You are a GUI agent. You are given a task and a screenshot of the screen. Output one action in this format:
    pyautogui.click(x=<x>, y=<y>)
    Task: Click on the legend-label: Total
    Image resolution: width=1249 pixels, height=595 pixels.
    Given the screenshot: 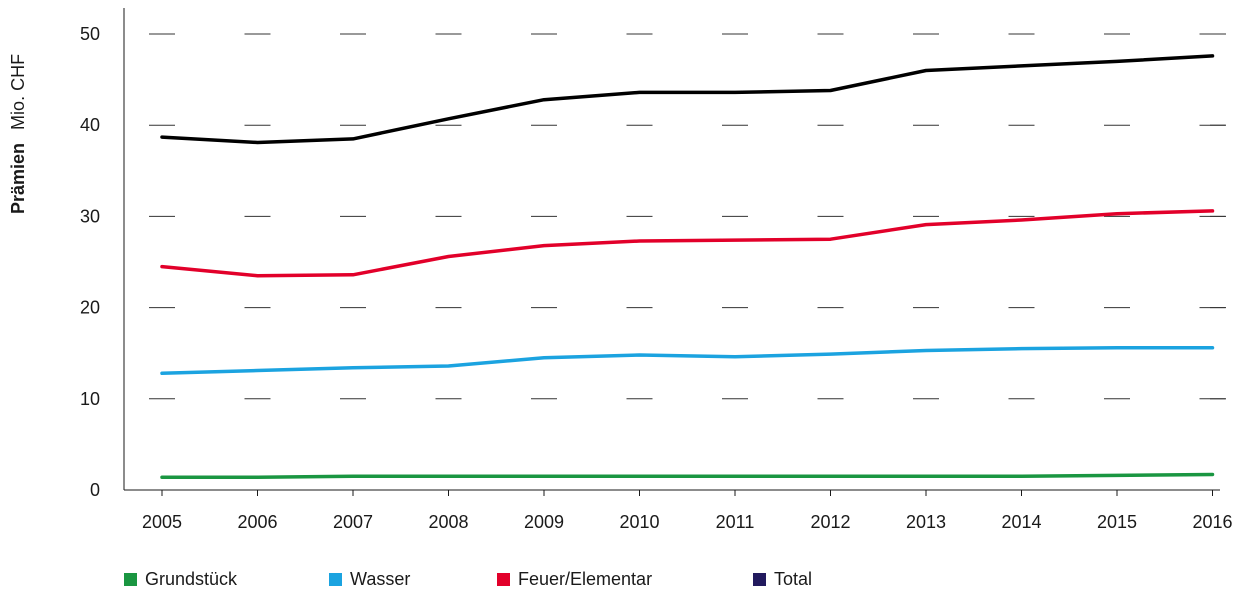 What is the action you would take?
    pyautogui.click(x=793, y=579)
    